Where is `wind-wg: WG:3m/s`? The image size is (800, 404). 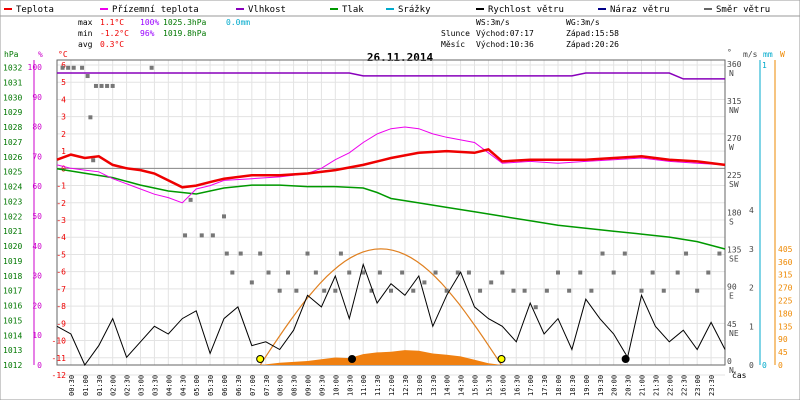
wind-wg: WG:3m/s is located at coordinates (583, 22).